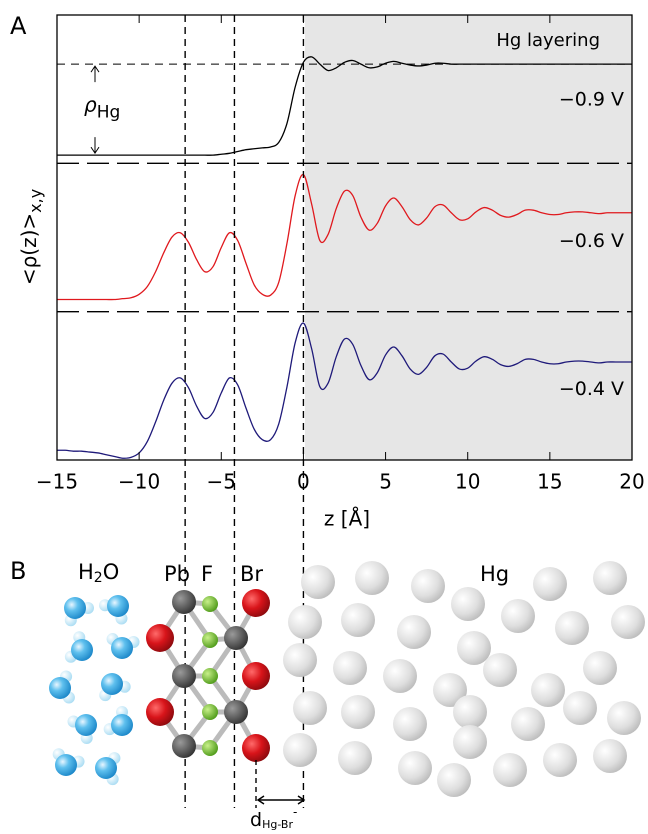 The height and width of the screenshot is (834, 648). I want to click on x-tick-label: 10, so click(467, 482).